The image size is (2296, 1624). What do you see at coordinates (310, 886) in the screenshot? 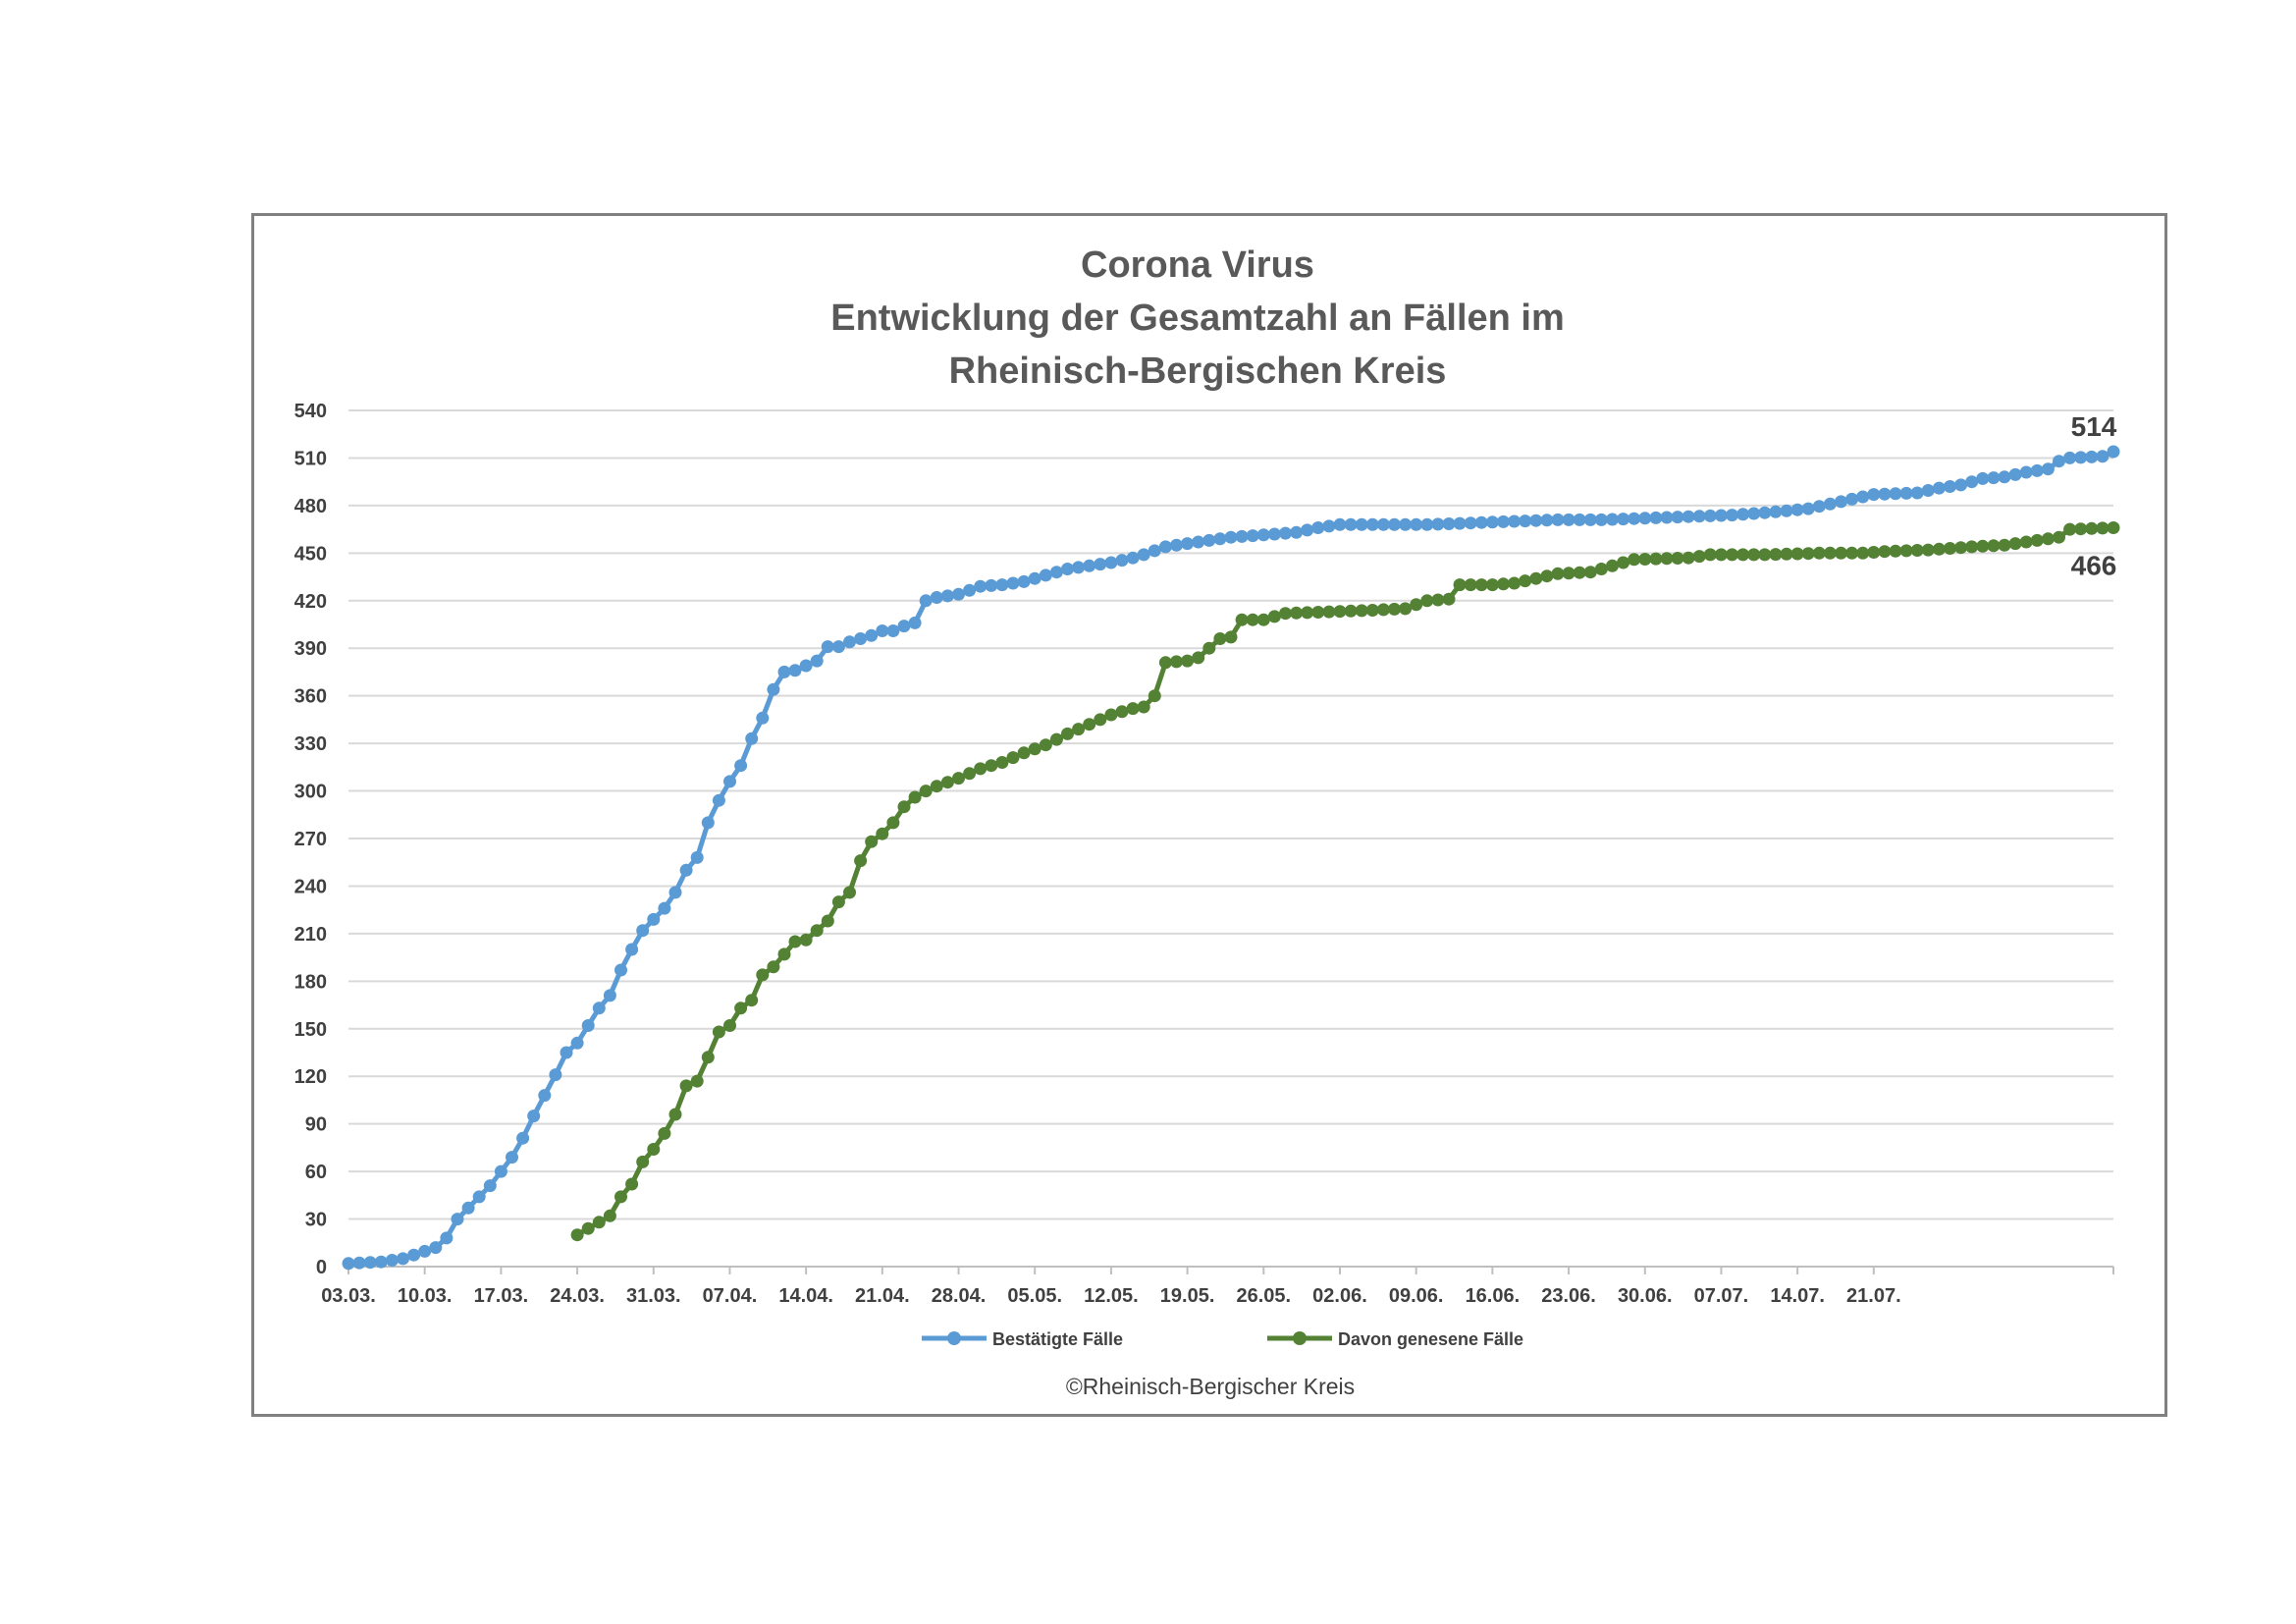
I see `y-tick-label: 240` at bounding box center [310, 886].